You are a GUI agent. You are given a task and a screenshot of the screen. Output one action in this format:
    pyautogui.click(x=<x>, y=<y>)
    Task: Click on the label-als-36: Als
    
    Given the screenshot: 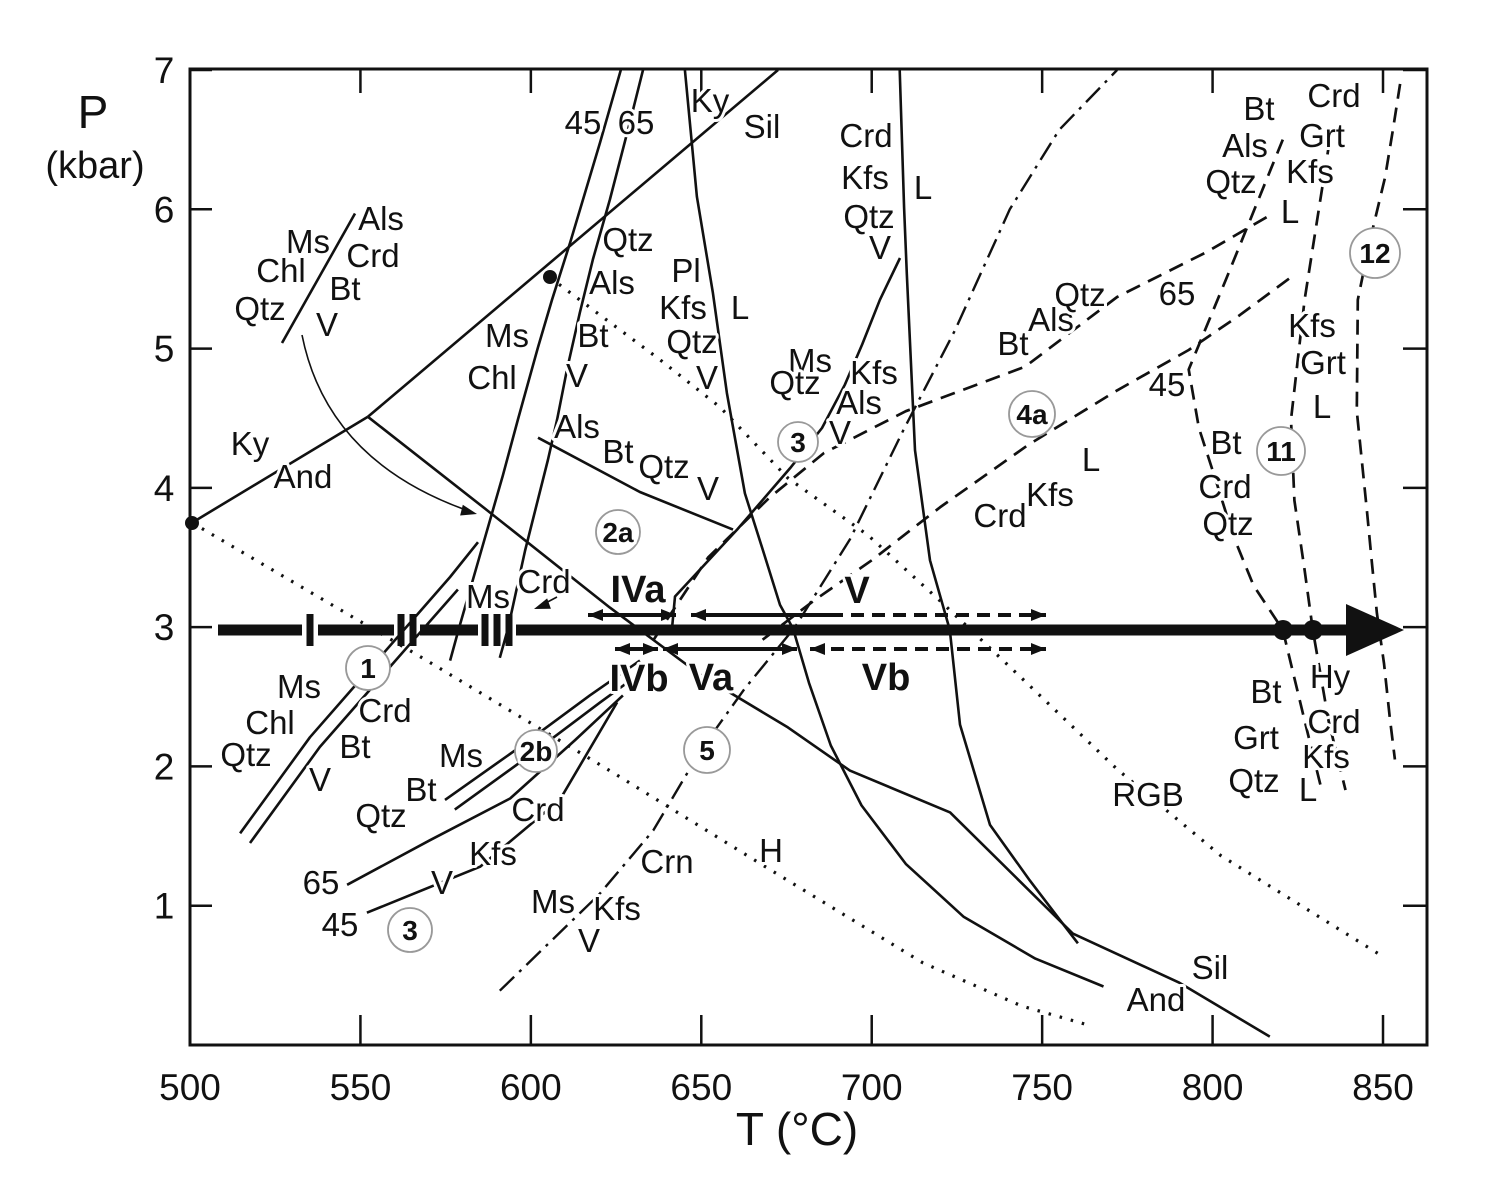 What is the action you would take?
    pyautogui.click(x=577, y=426)
    